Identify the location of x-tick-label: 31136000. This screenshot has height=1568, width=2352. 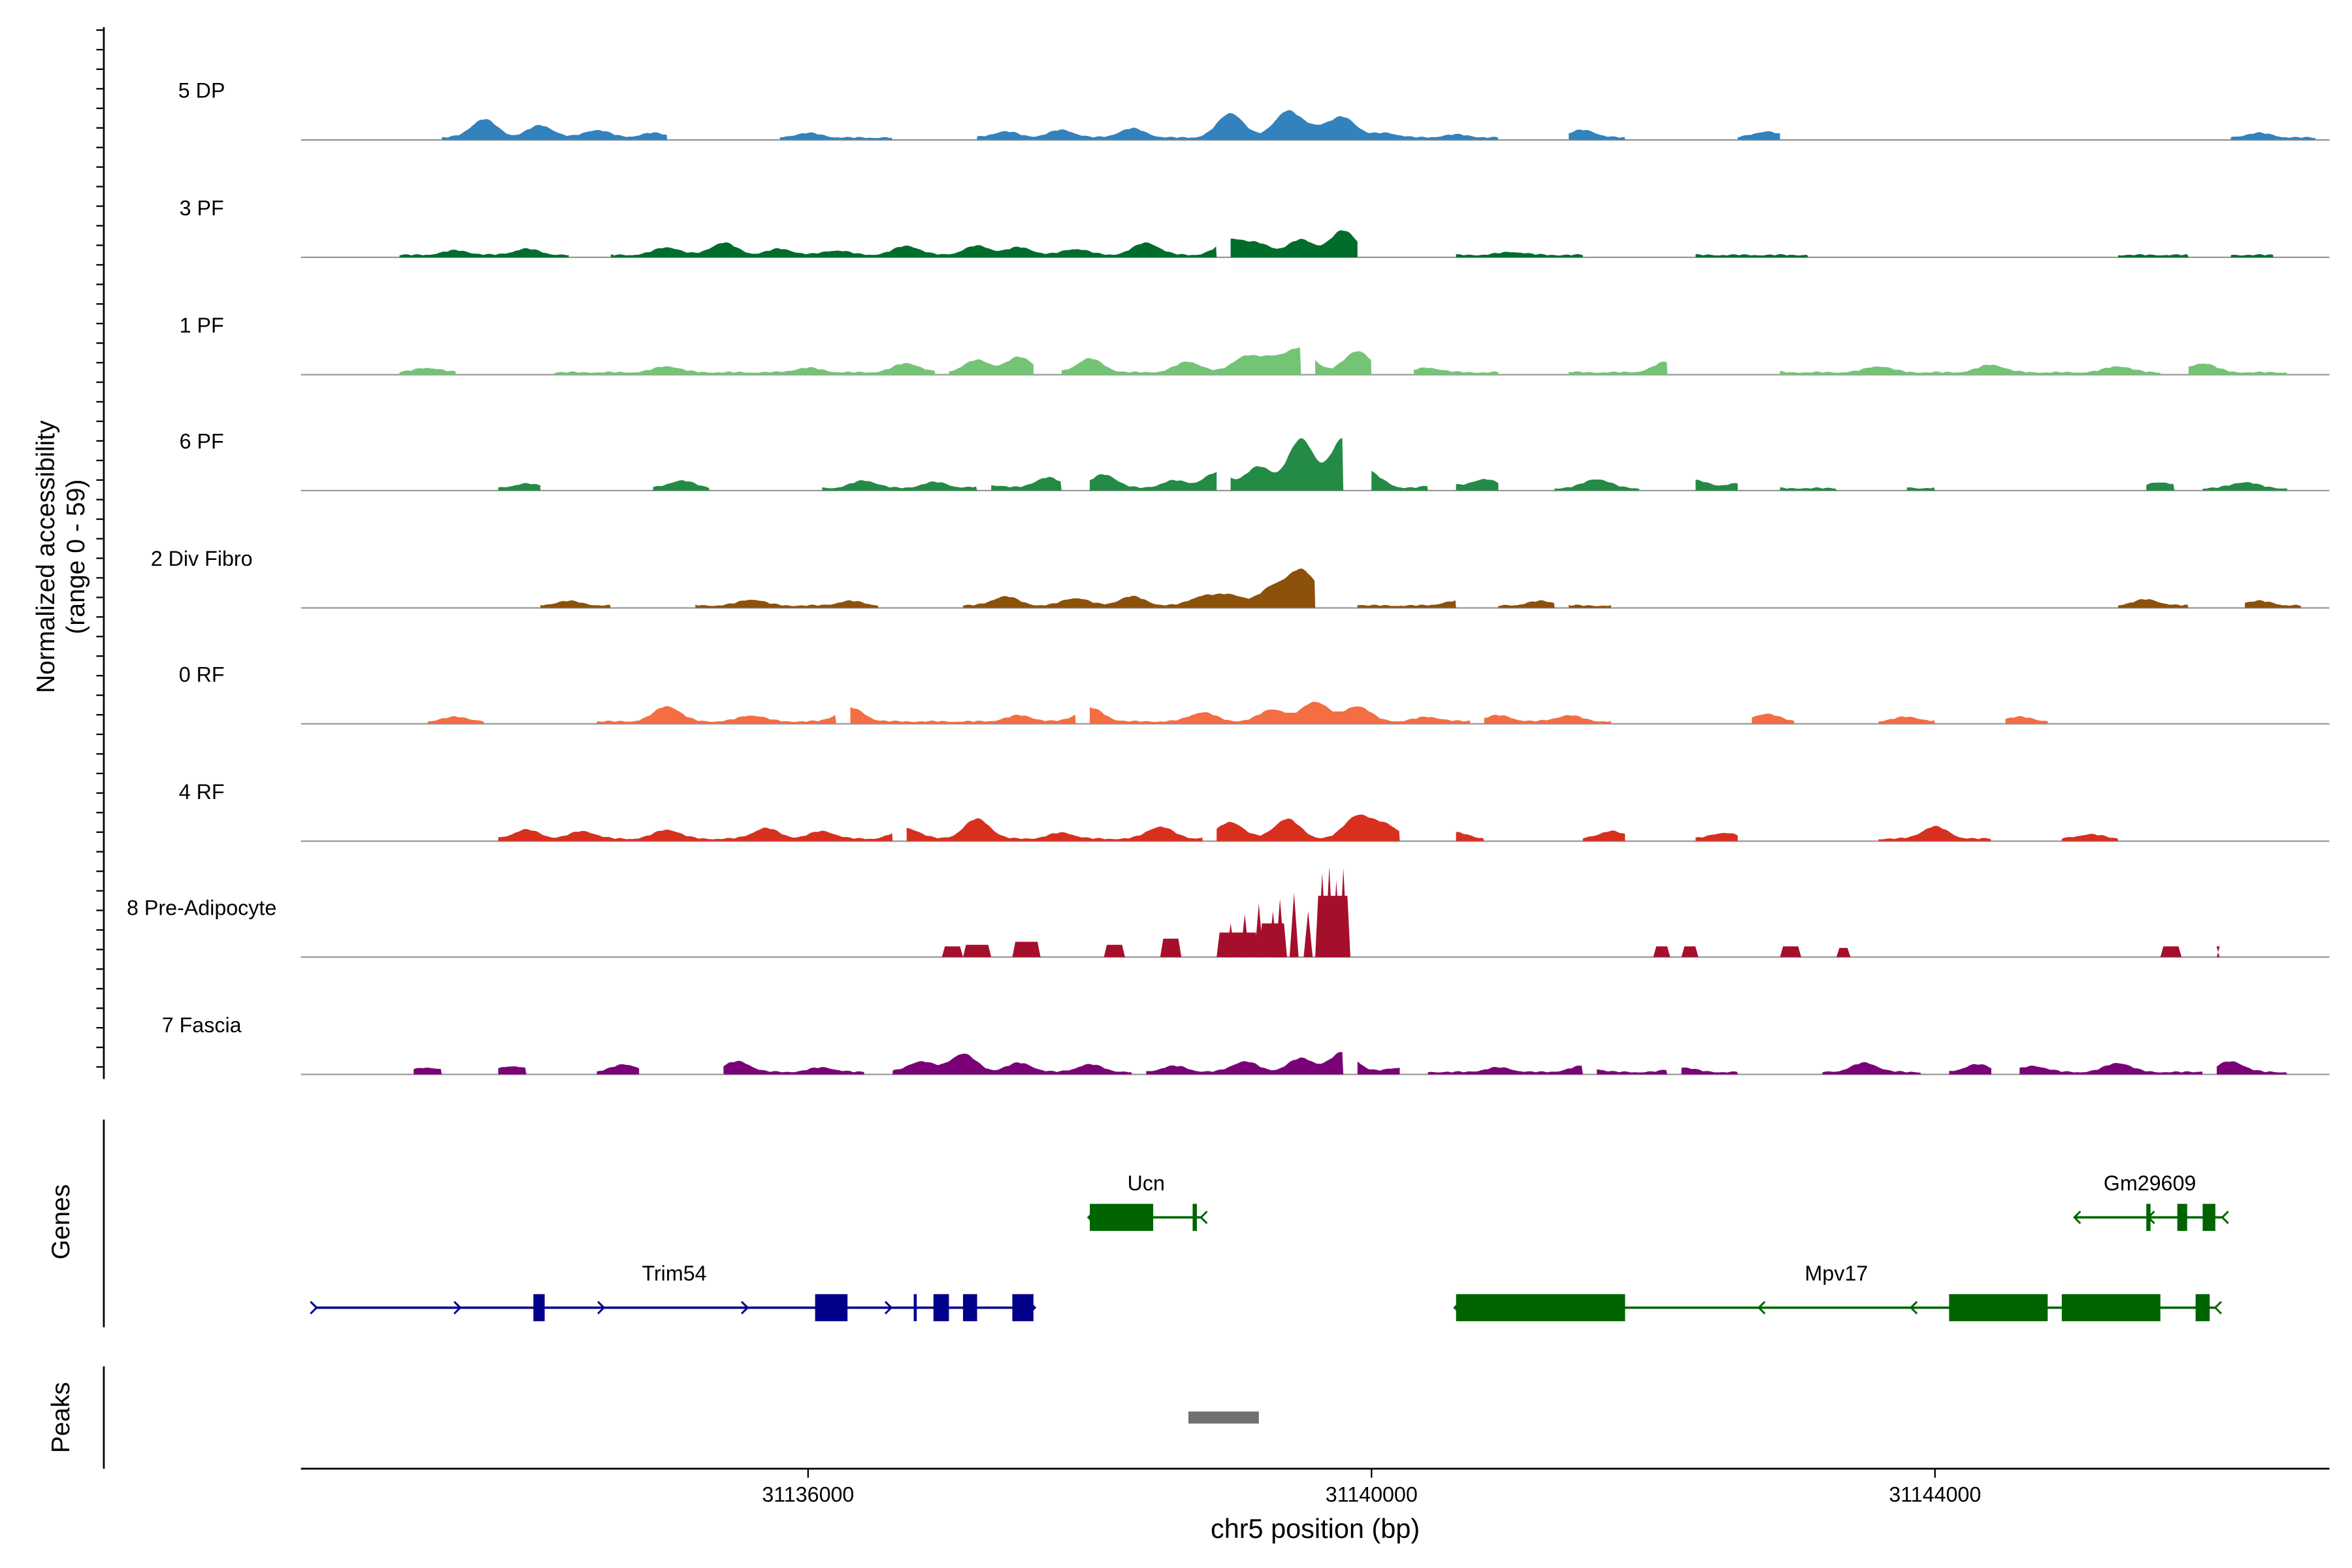
(808, 1495).